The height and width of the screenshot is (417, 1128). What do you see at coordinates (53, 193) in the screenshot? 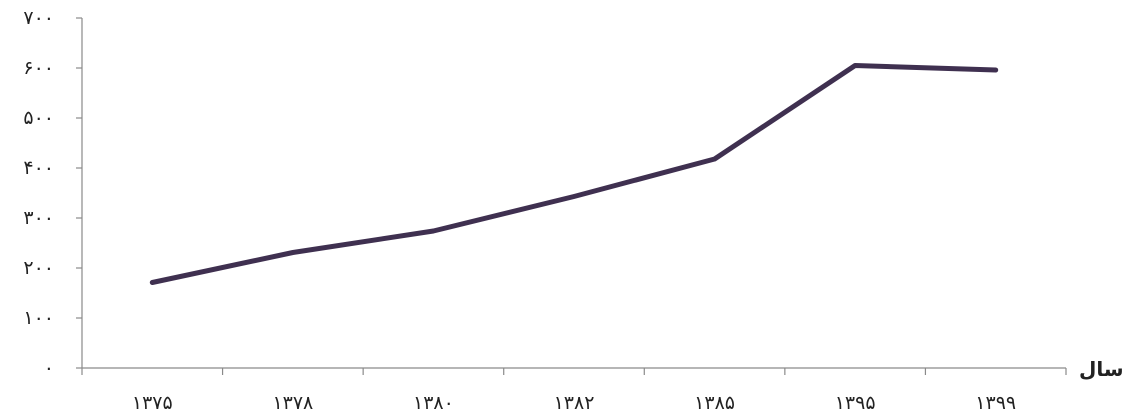
I see `y-axis: ۰ ۱۰۰ ۲۰۰ ۳۰۰ ۴۰۰ ۵۰۰ ۶۰۰ ۷۰۰` at bounding box center [53, 193].